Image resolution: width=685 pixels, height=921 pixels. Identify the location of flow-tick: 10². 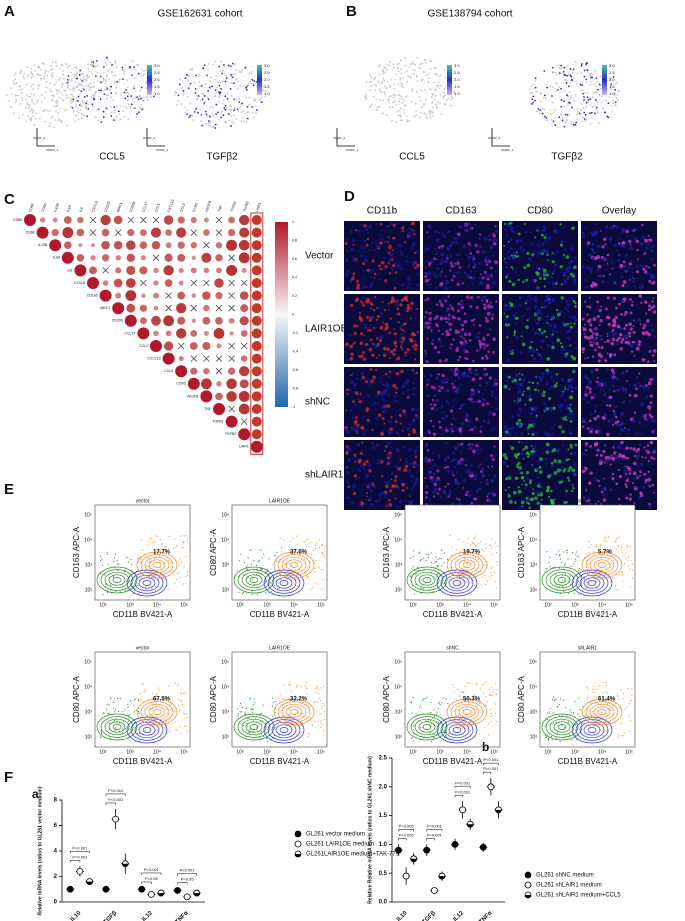
(534, 590).